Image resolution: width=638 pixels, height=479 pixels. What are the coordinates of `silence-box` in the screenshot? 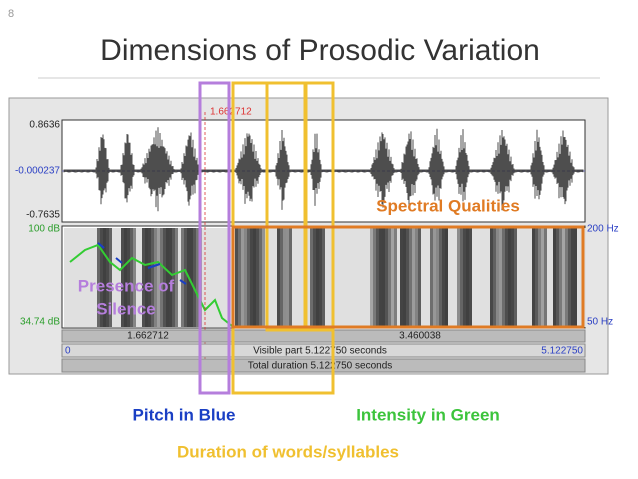 It's located at (214, 238).